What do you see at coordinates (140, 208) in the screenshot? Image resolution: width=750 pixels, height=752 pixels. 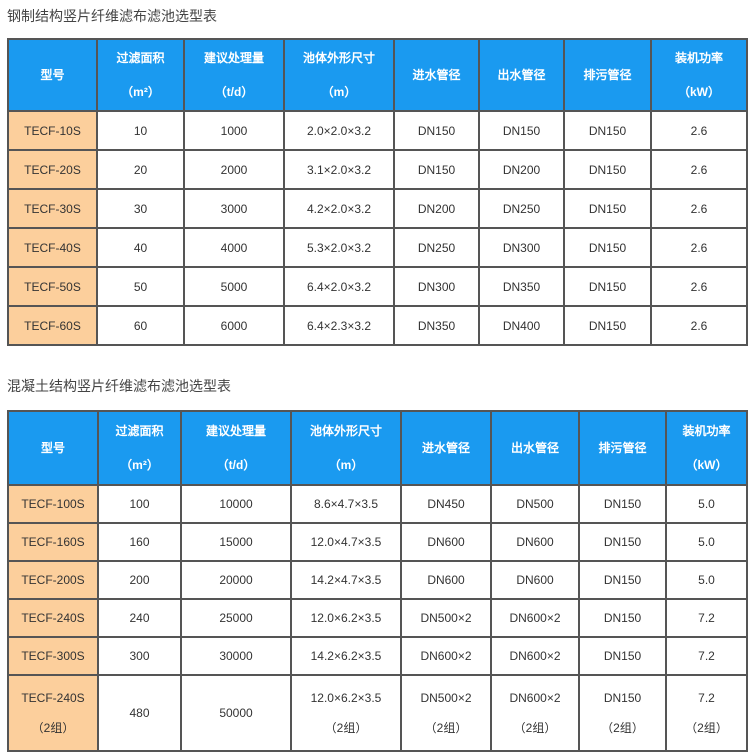 I see `table-cell: 30` at bounding box center [140, 208].